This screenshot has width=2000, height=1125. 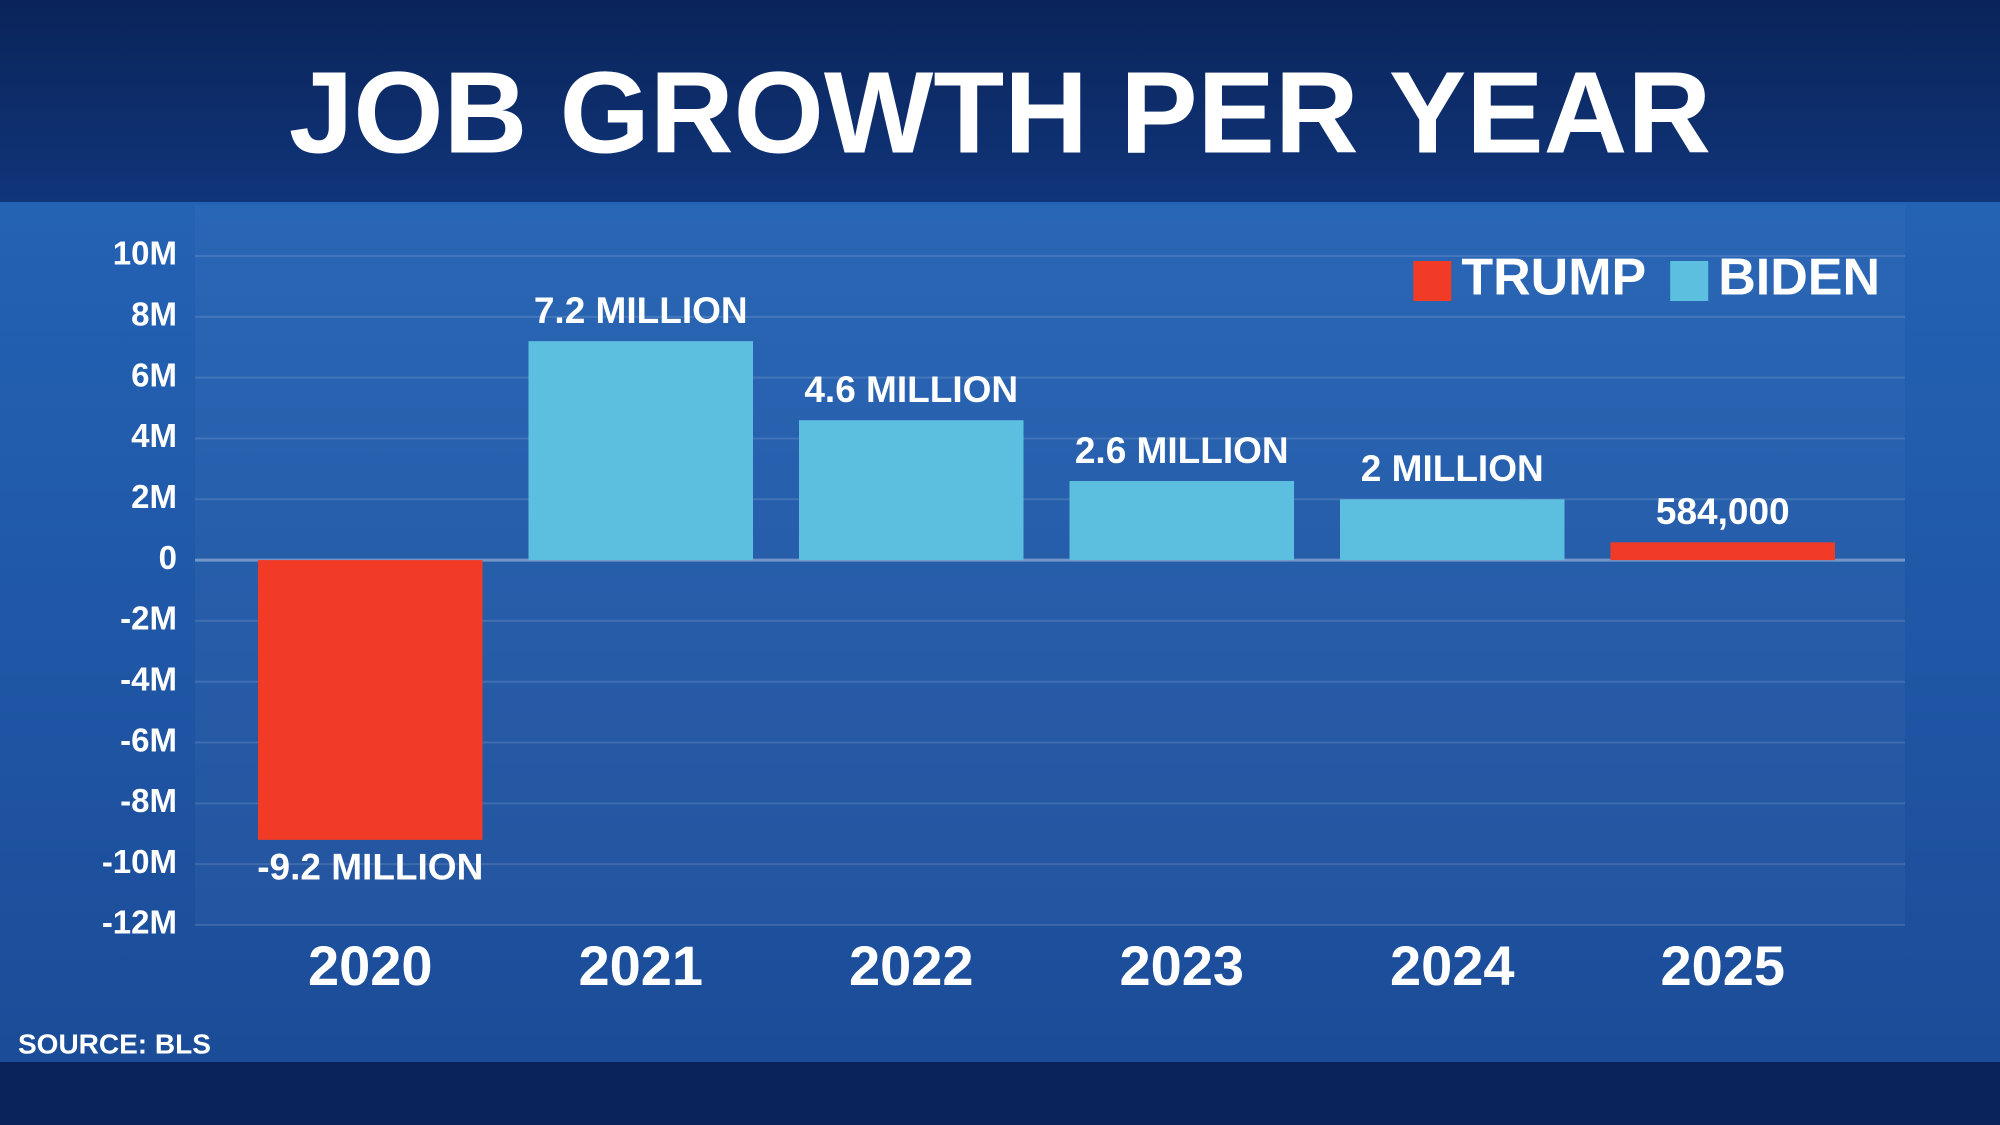 I want to click on value-label: 584,000, so click(x=1723, y=511).